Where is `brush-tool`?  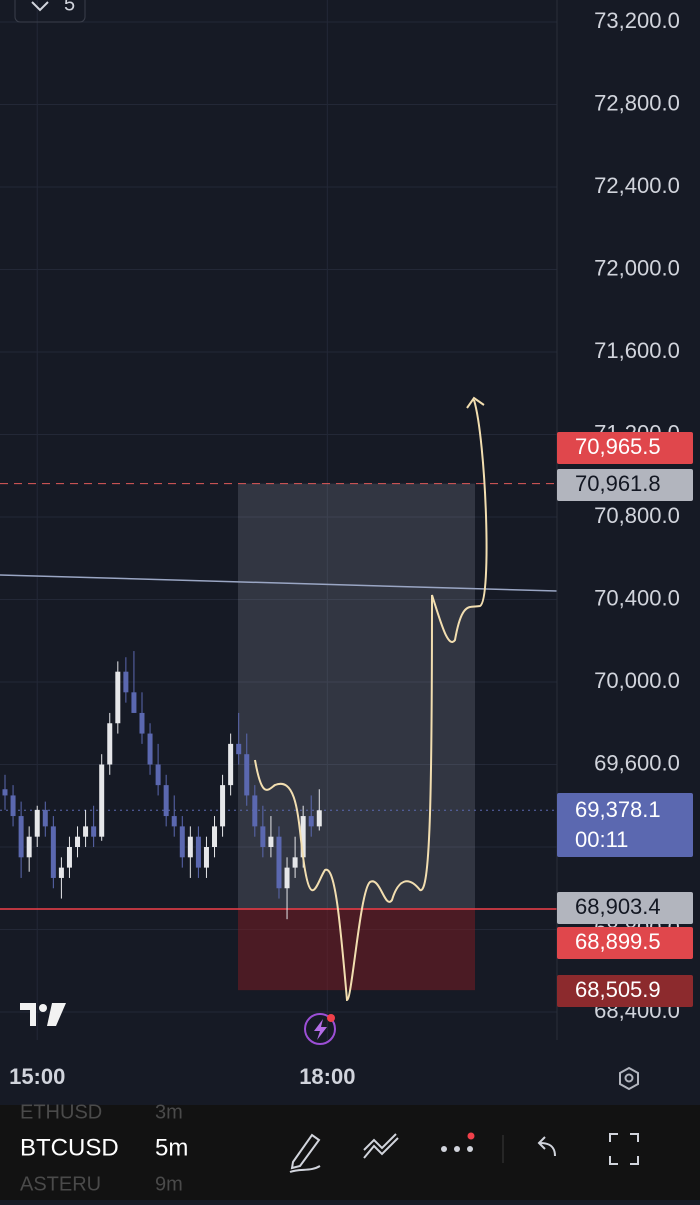 brush-tool is located at coordinates (305, 1153).